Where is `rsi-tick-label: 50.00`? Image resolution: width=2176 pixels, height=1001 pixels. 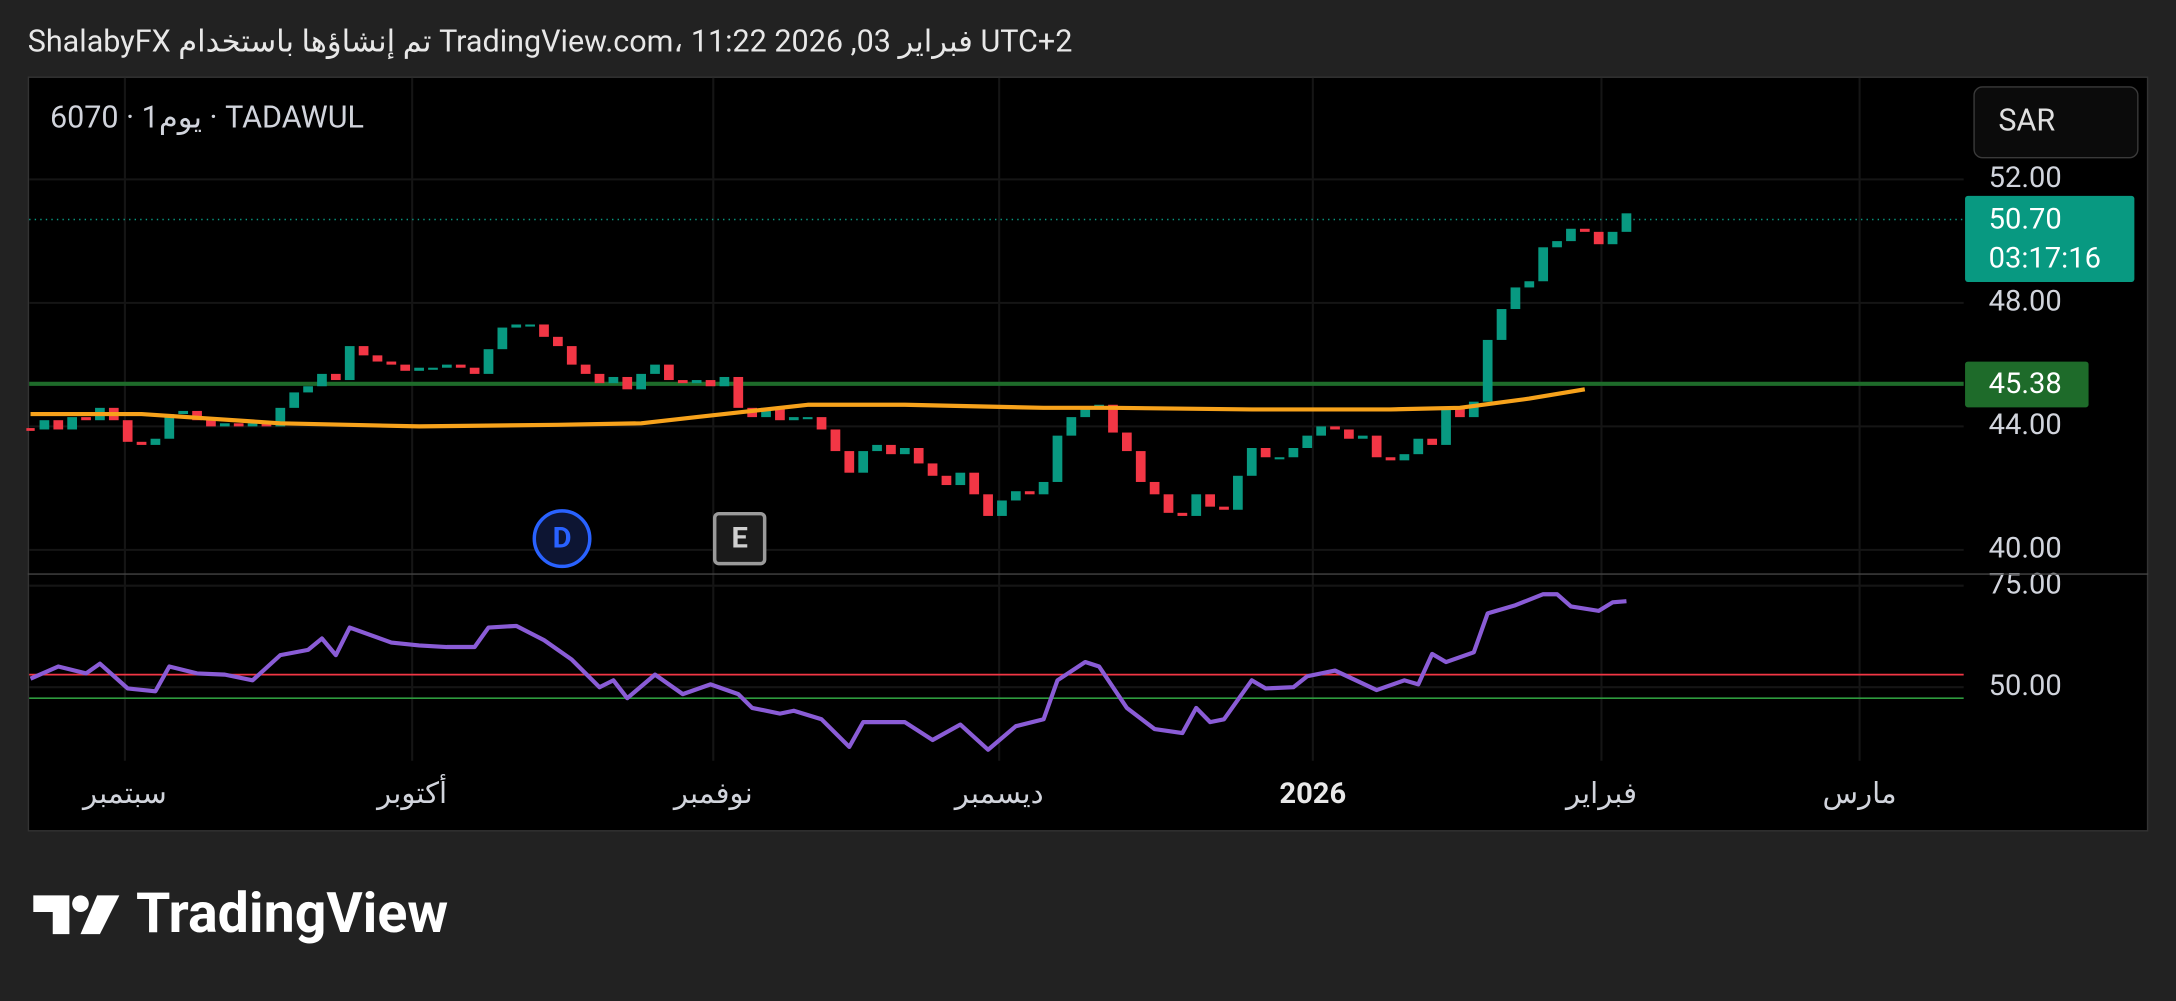
rsi-tick-label: 50.00 is located at coordinates (2025, 686).